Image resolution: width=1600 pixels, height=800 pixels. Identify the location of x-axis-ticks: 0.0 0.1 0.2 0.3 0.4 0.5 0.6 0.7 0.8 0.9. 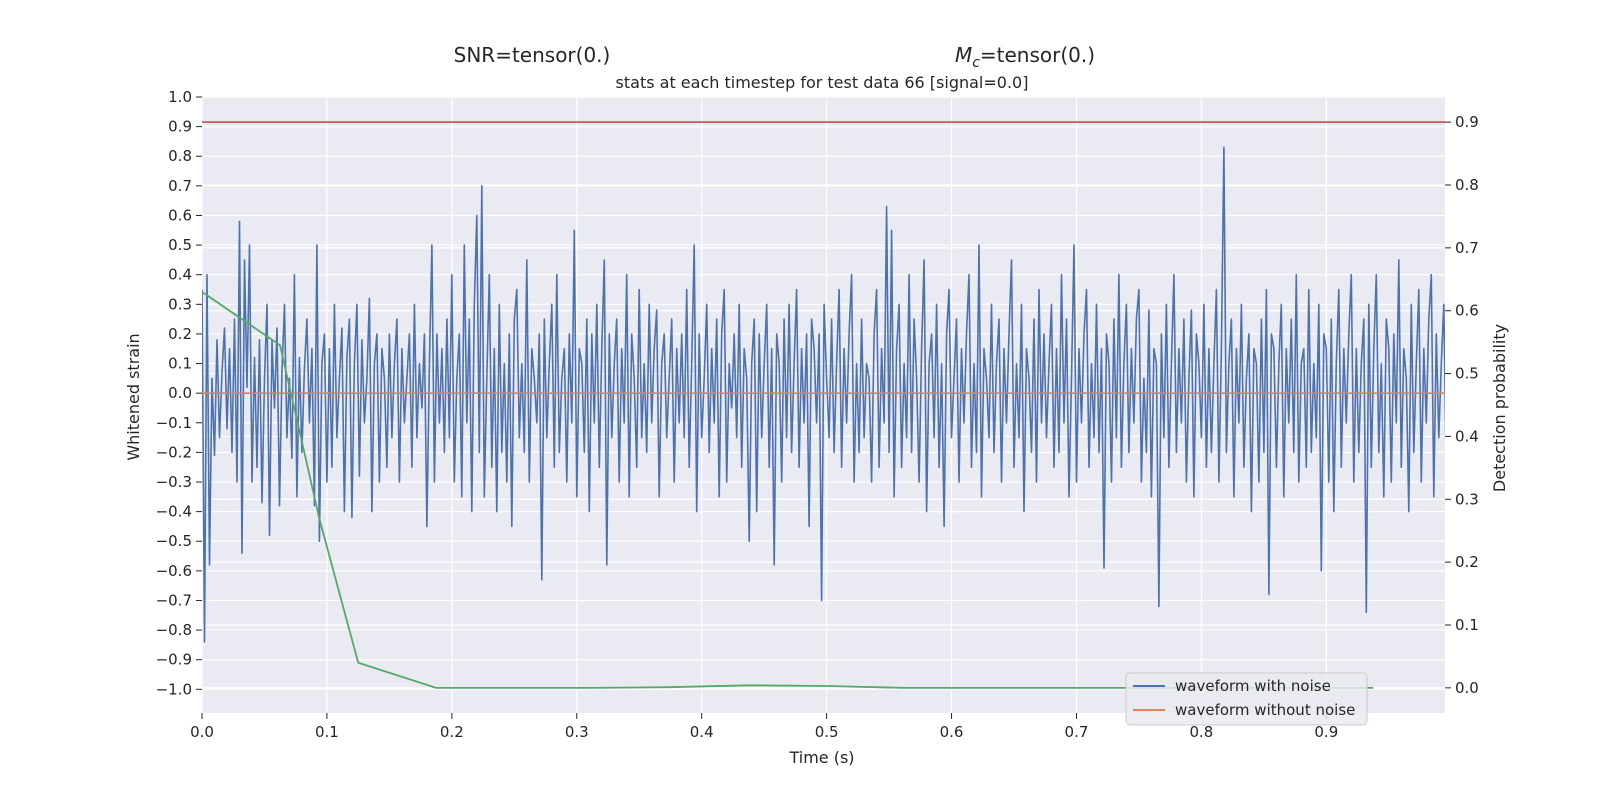
(764, 727).